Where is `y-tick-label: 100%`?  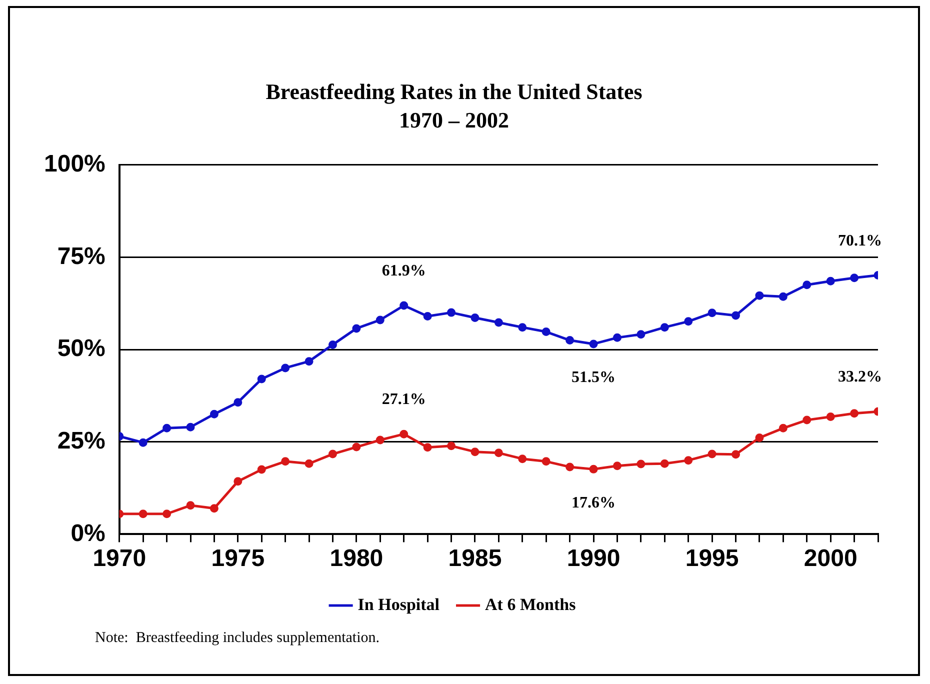
y-tick-label: 100% is located at coordinates (75, 164).